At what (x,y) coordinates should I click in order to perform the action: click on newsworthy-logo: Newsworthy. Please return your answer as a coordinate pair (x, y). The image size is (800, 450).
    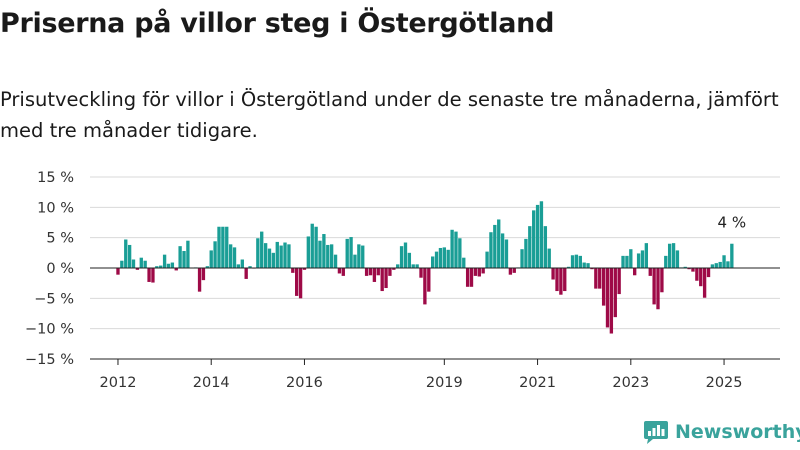
    Looking at the image, I should click on (721, 432).